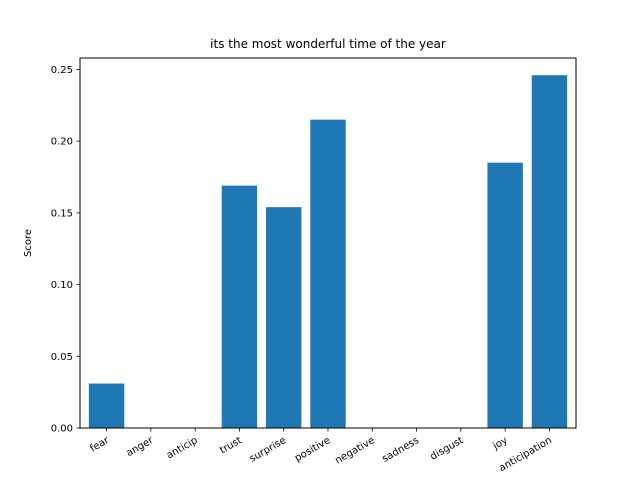  What do you see at coordinates (62, 142) in the screenshot?
I see `y-tick-label: 0.20` at bounding box center [62, 142].